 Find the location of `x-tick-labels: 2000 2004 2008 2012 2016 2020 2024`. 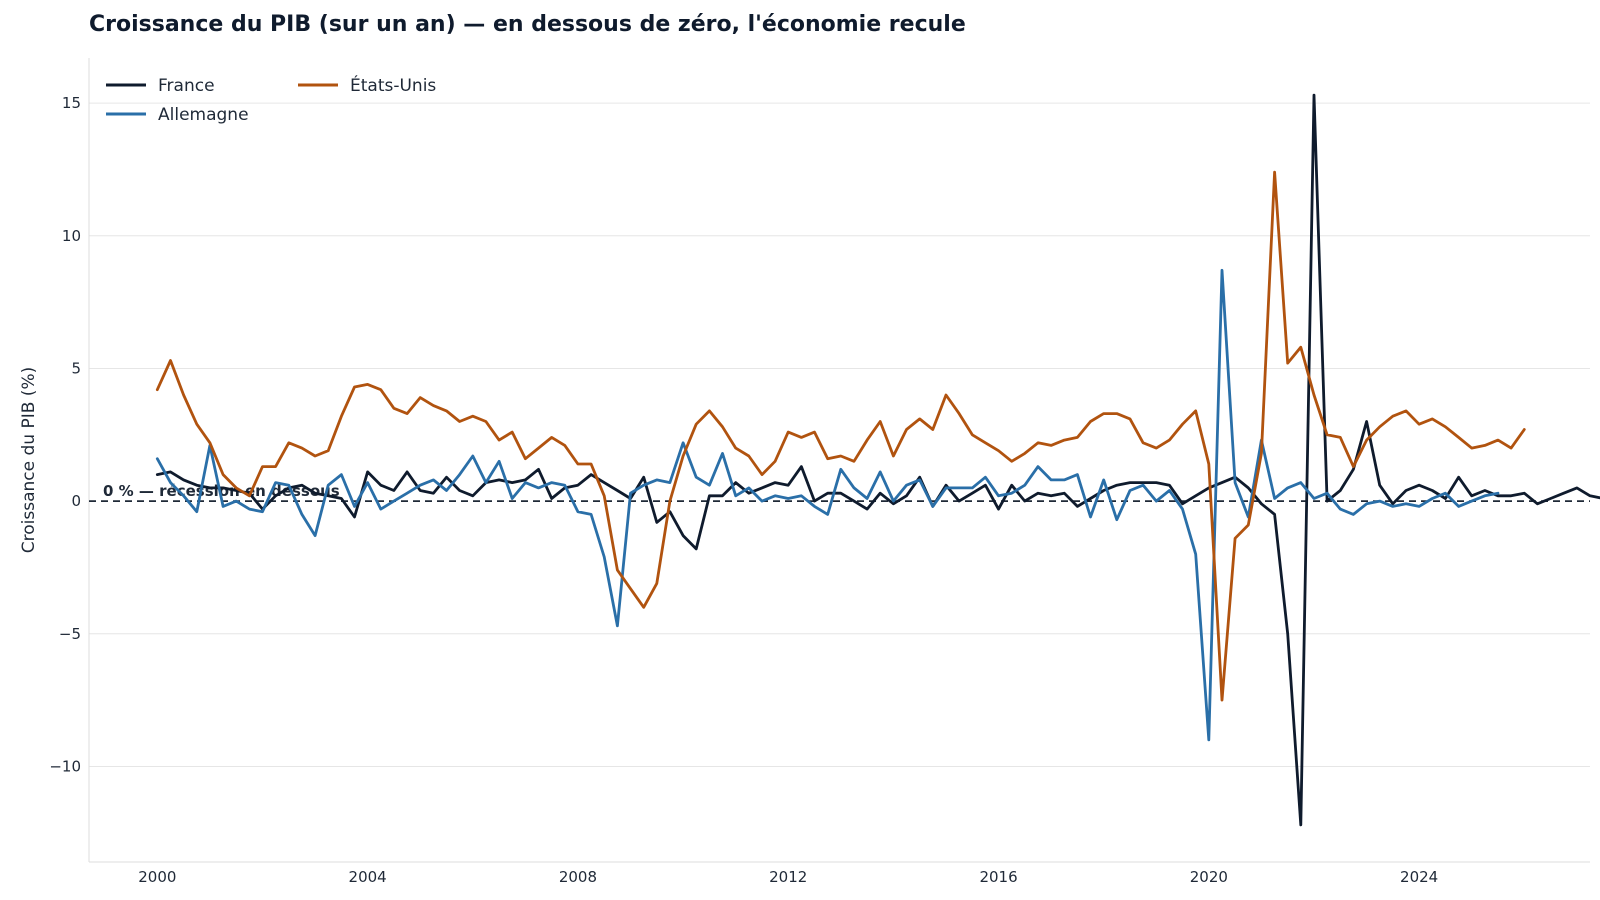

x-tick-labels: 2000 2004 2008 2012 2016 2020 2024 is located at coordinates (788, 877).